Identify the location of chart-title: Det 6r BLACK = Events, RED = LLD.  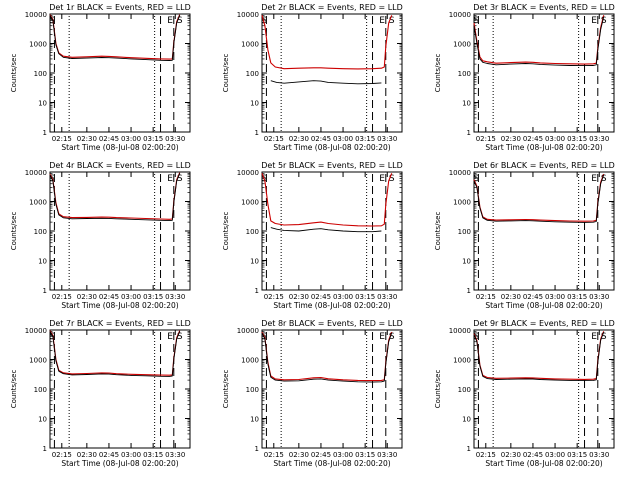
(544, 165).